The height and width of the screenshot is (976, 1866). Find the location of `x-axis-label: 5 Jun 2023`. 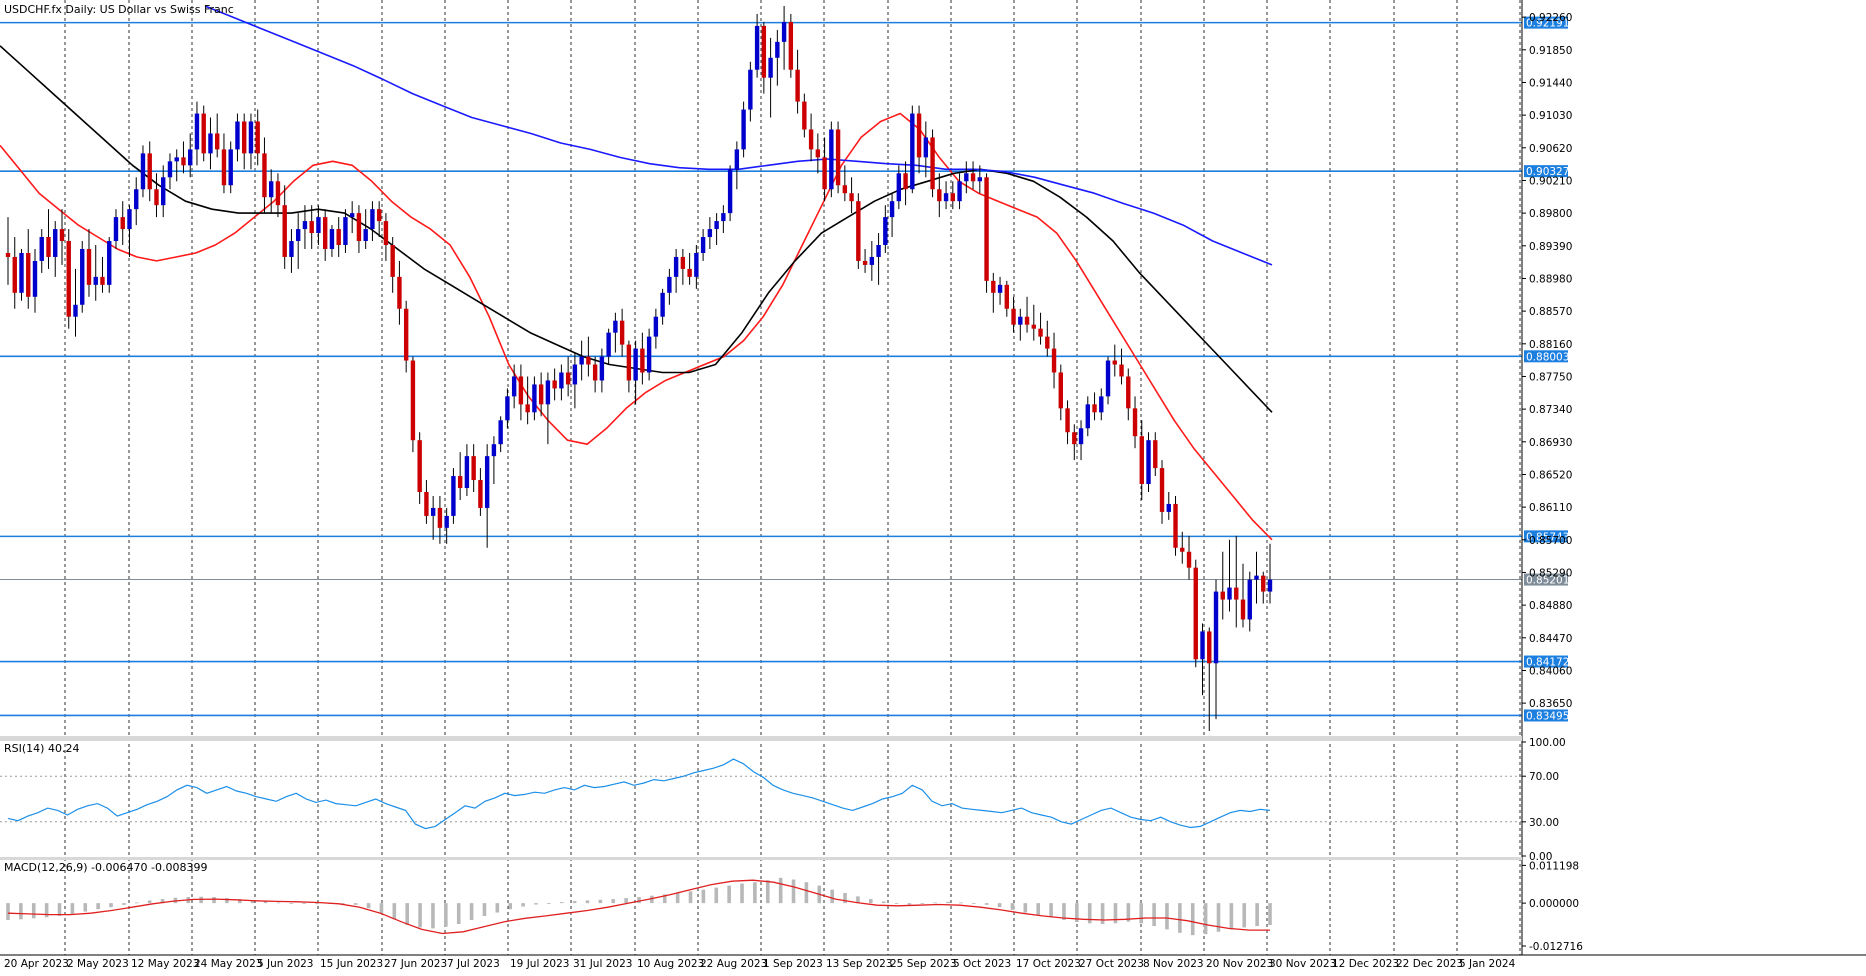

x-axis-label: 5 Jun 2023 is located at coordinates (285, 964).